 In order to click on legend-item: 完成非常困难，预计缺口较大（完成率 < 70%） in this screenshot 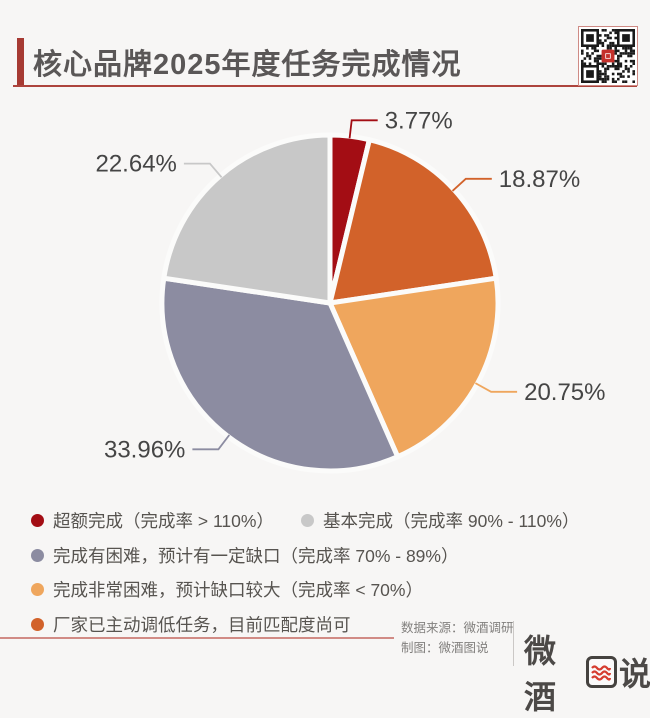, I will do `click(227, 589)`.